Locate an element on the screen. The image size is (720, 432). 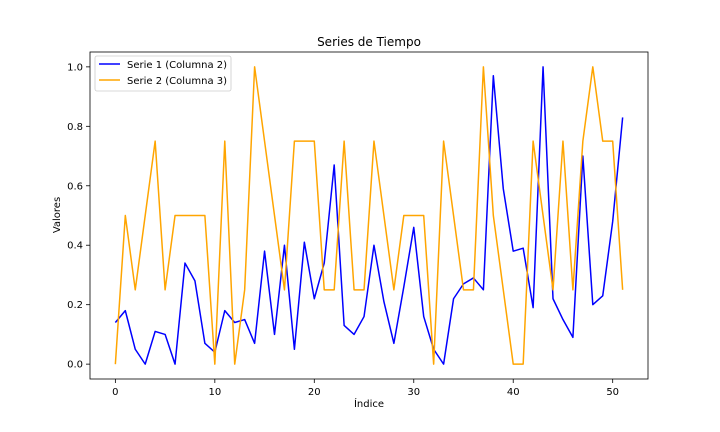
legend: Serie 1 (Columna 2) Serie 2 (Columna 3) is located at coordinates (163, 73).